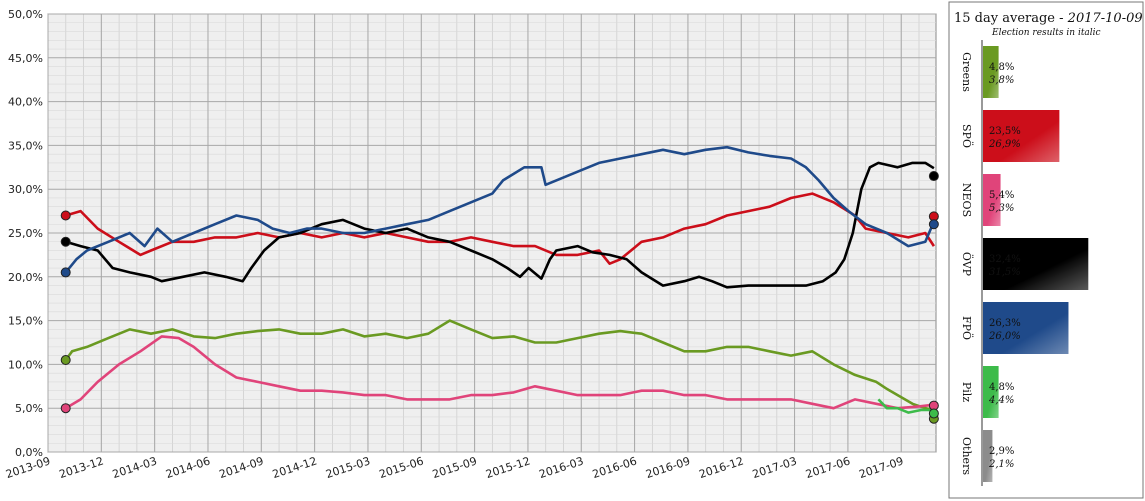 Image resolution: width=1145 pixels, height=501 pixels. Describe the element at coordinates (615, 467) in the screenshot. I see `x-tick-label: 2016-06` at that location.